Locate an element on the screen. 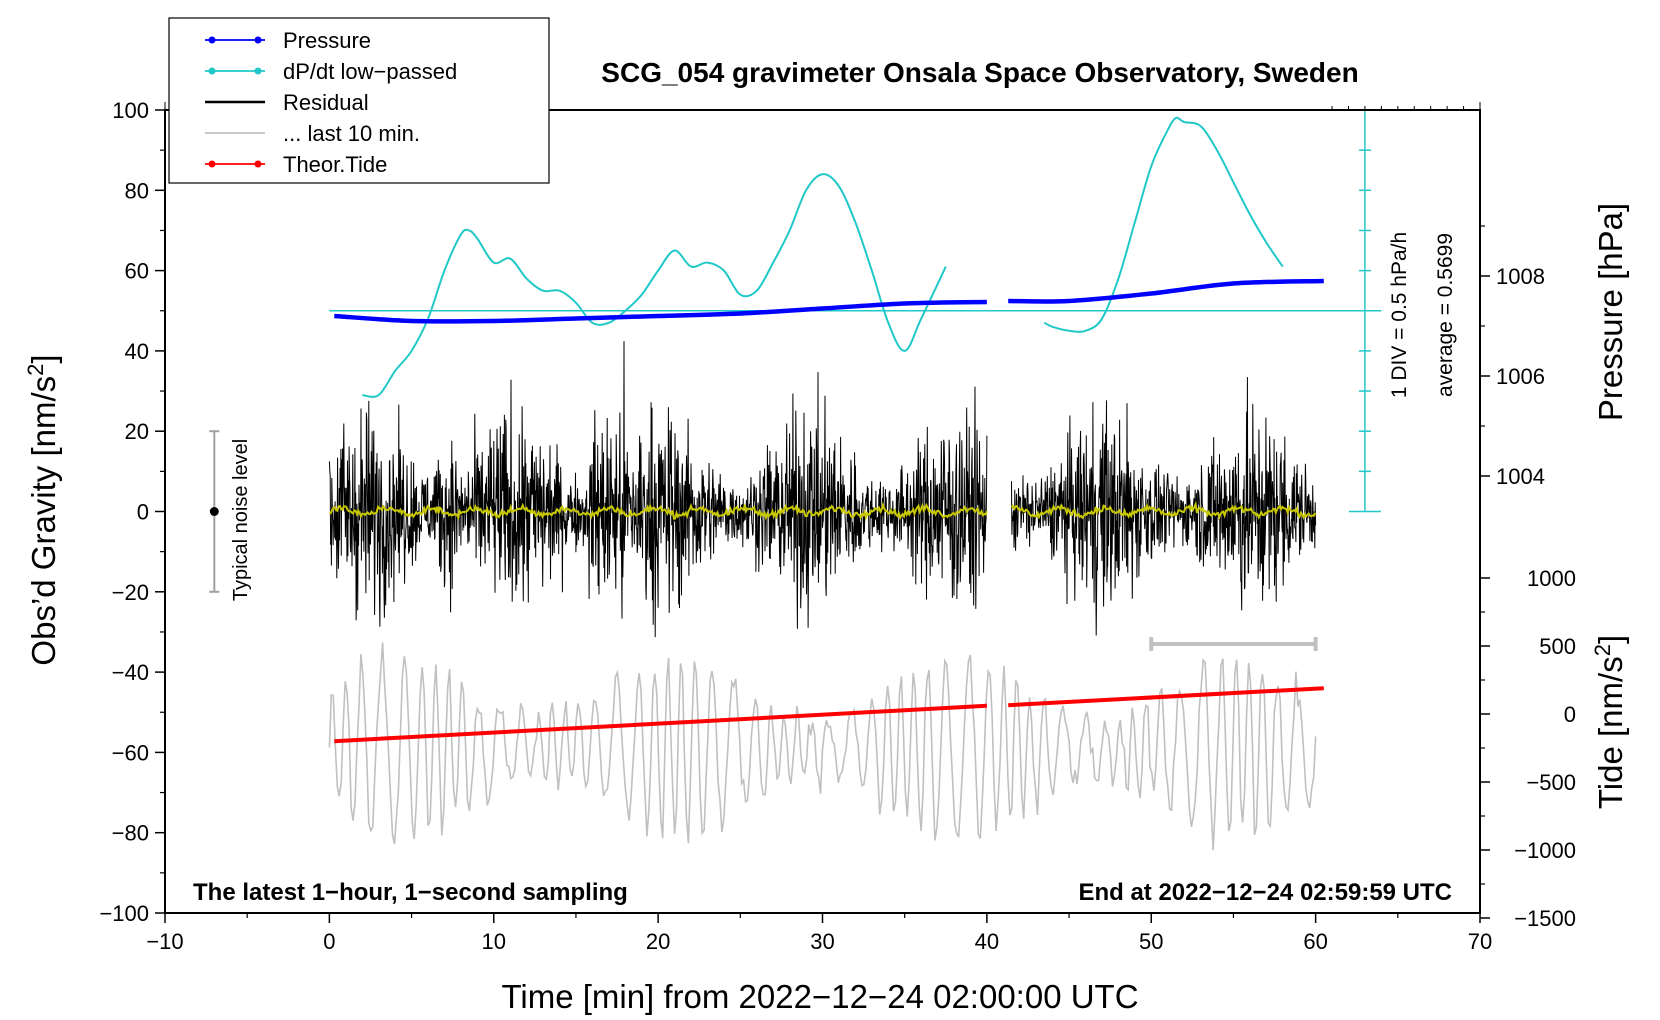  left-axis-title-close: ] is located at coordinates (43, 358).